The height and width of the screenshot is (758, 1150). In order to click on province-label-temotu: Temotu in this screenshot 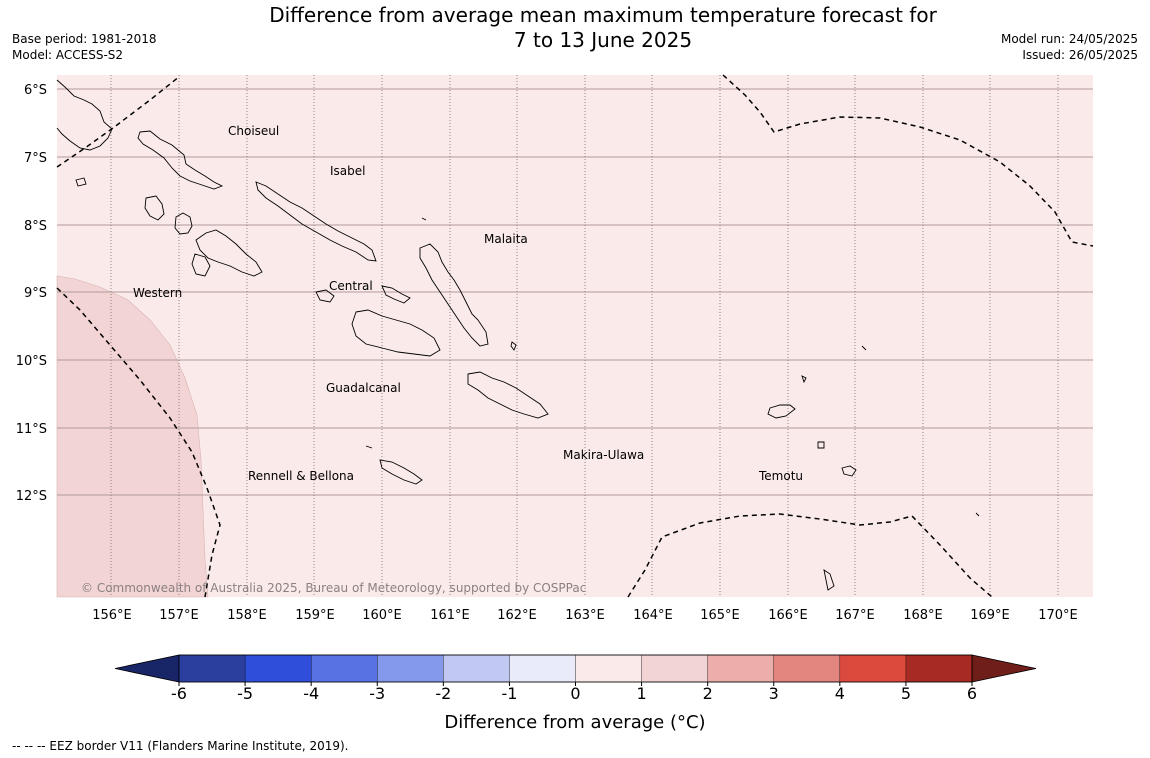, I will do `click(780, 476)`.